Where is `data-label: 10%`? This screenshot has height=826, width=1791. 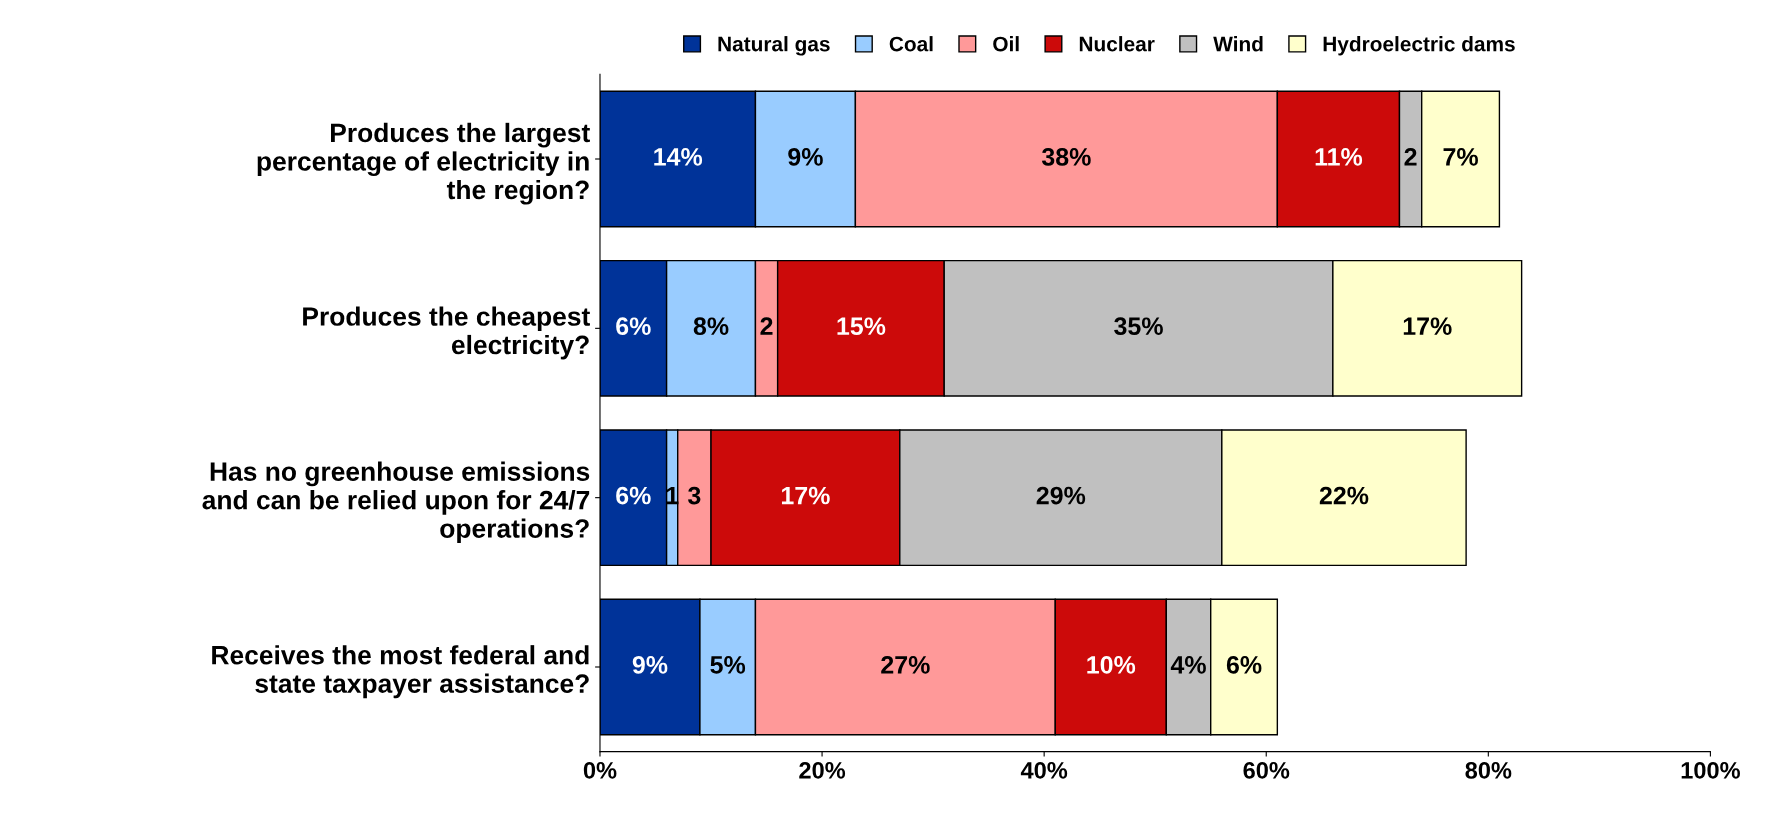
data-label: 10% is located at coordinates (1111, 665).